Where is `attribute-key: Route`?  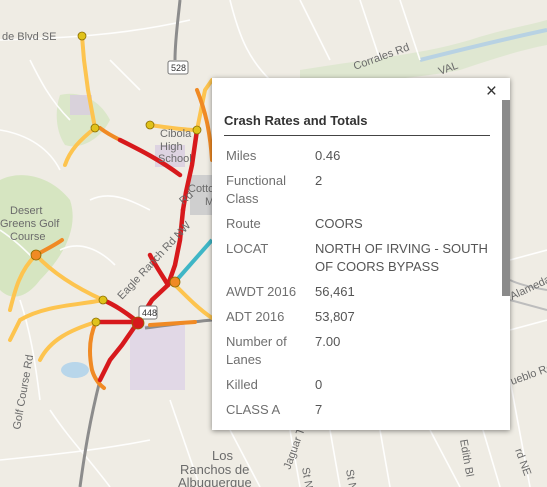
attribute-key: Route is located at coordinates (243, 223).